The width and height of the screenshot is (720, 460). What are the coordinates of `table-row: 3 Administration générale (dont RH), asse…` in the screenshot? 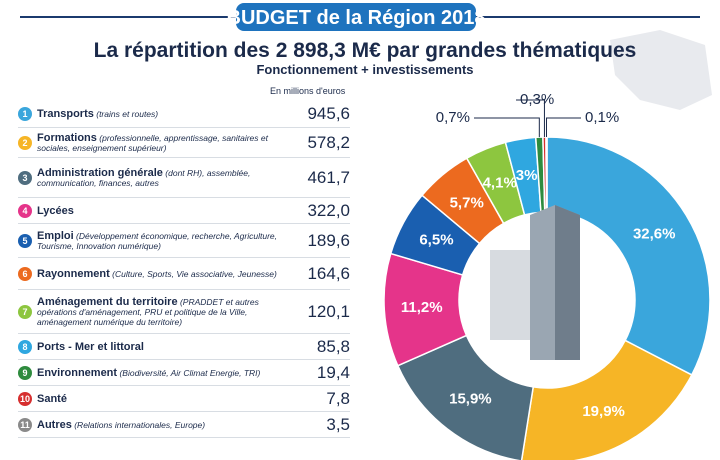 It's located at (184, 178).